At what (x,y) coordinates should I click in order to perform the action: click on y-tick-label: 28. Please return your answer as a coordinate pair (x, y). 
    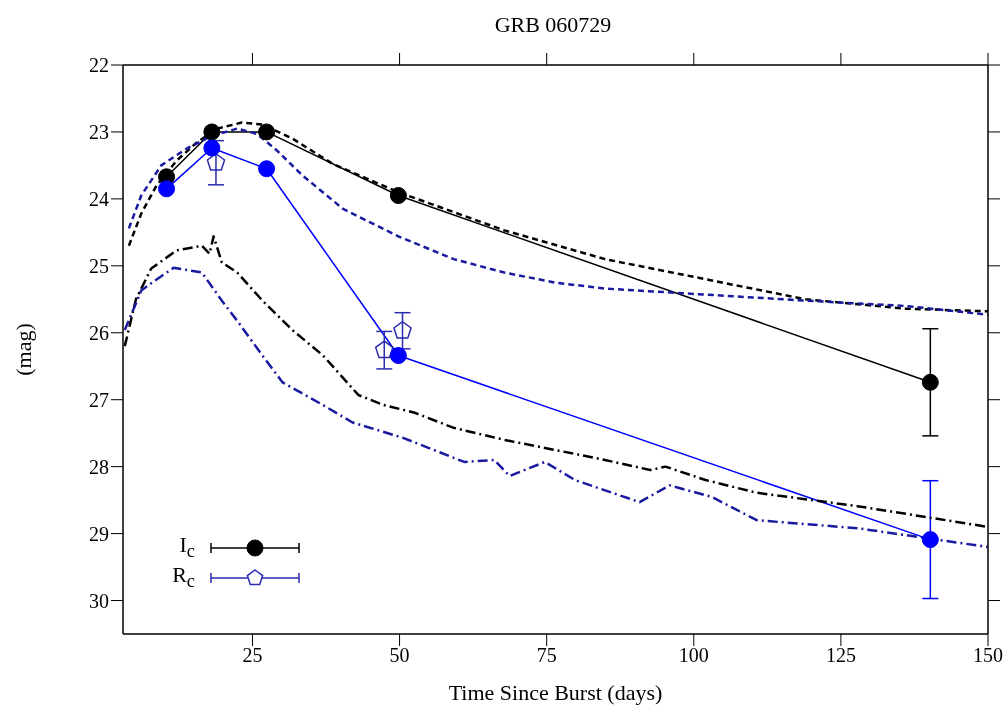
    Looking at the image, I should click on (99, 466).